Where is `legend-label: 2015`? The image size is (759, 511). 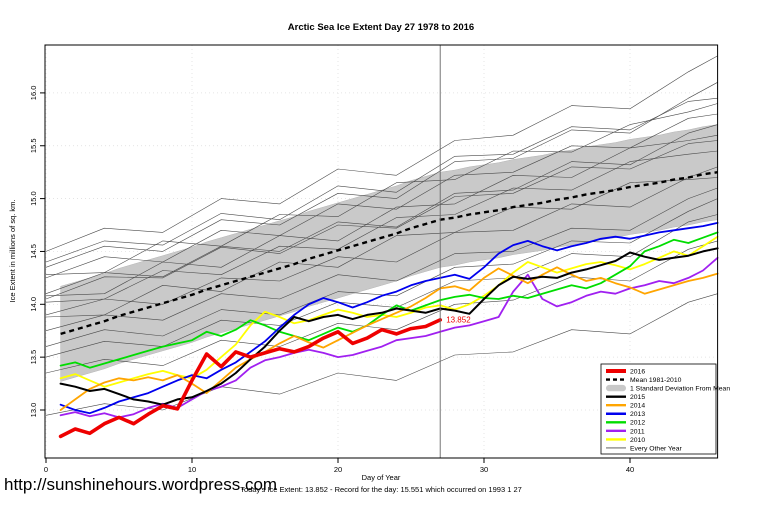
legend-label: 2015 is located at coordinates (637, 397).